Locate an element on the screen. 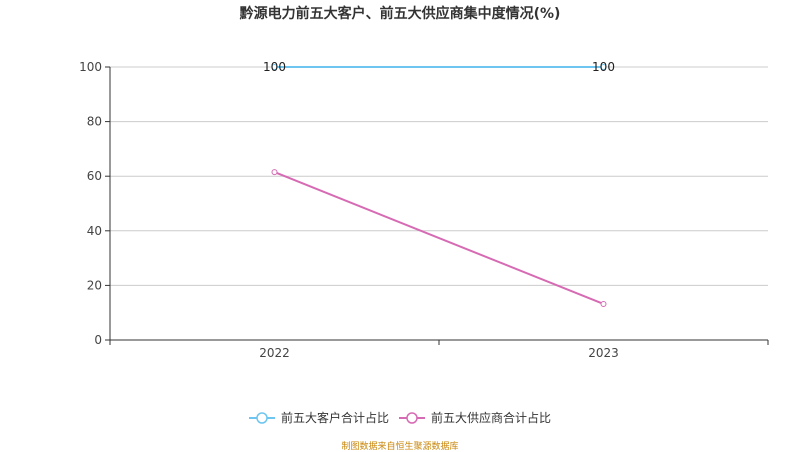 This screenshot has width=800, height=452. y-tick-label: 40 is located at coordinates (94, 231).